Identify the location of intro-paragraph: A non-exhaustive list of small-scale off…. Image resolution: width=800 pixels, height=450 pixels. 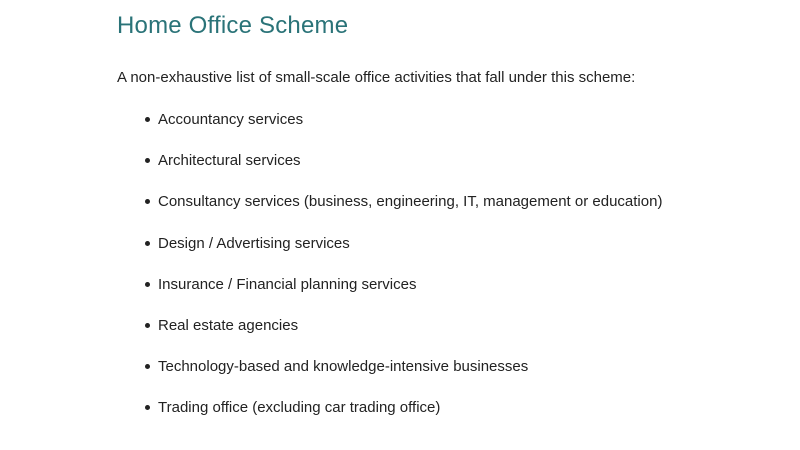
(376, 77).